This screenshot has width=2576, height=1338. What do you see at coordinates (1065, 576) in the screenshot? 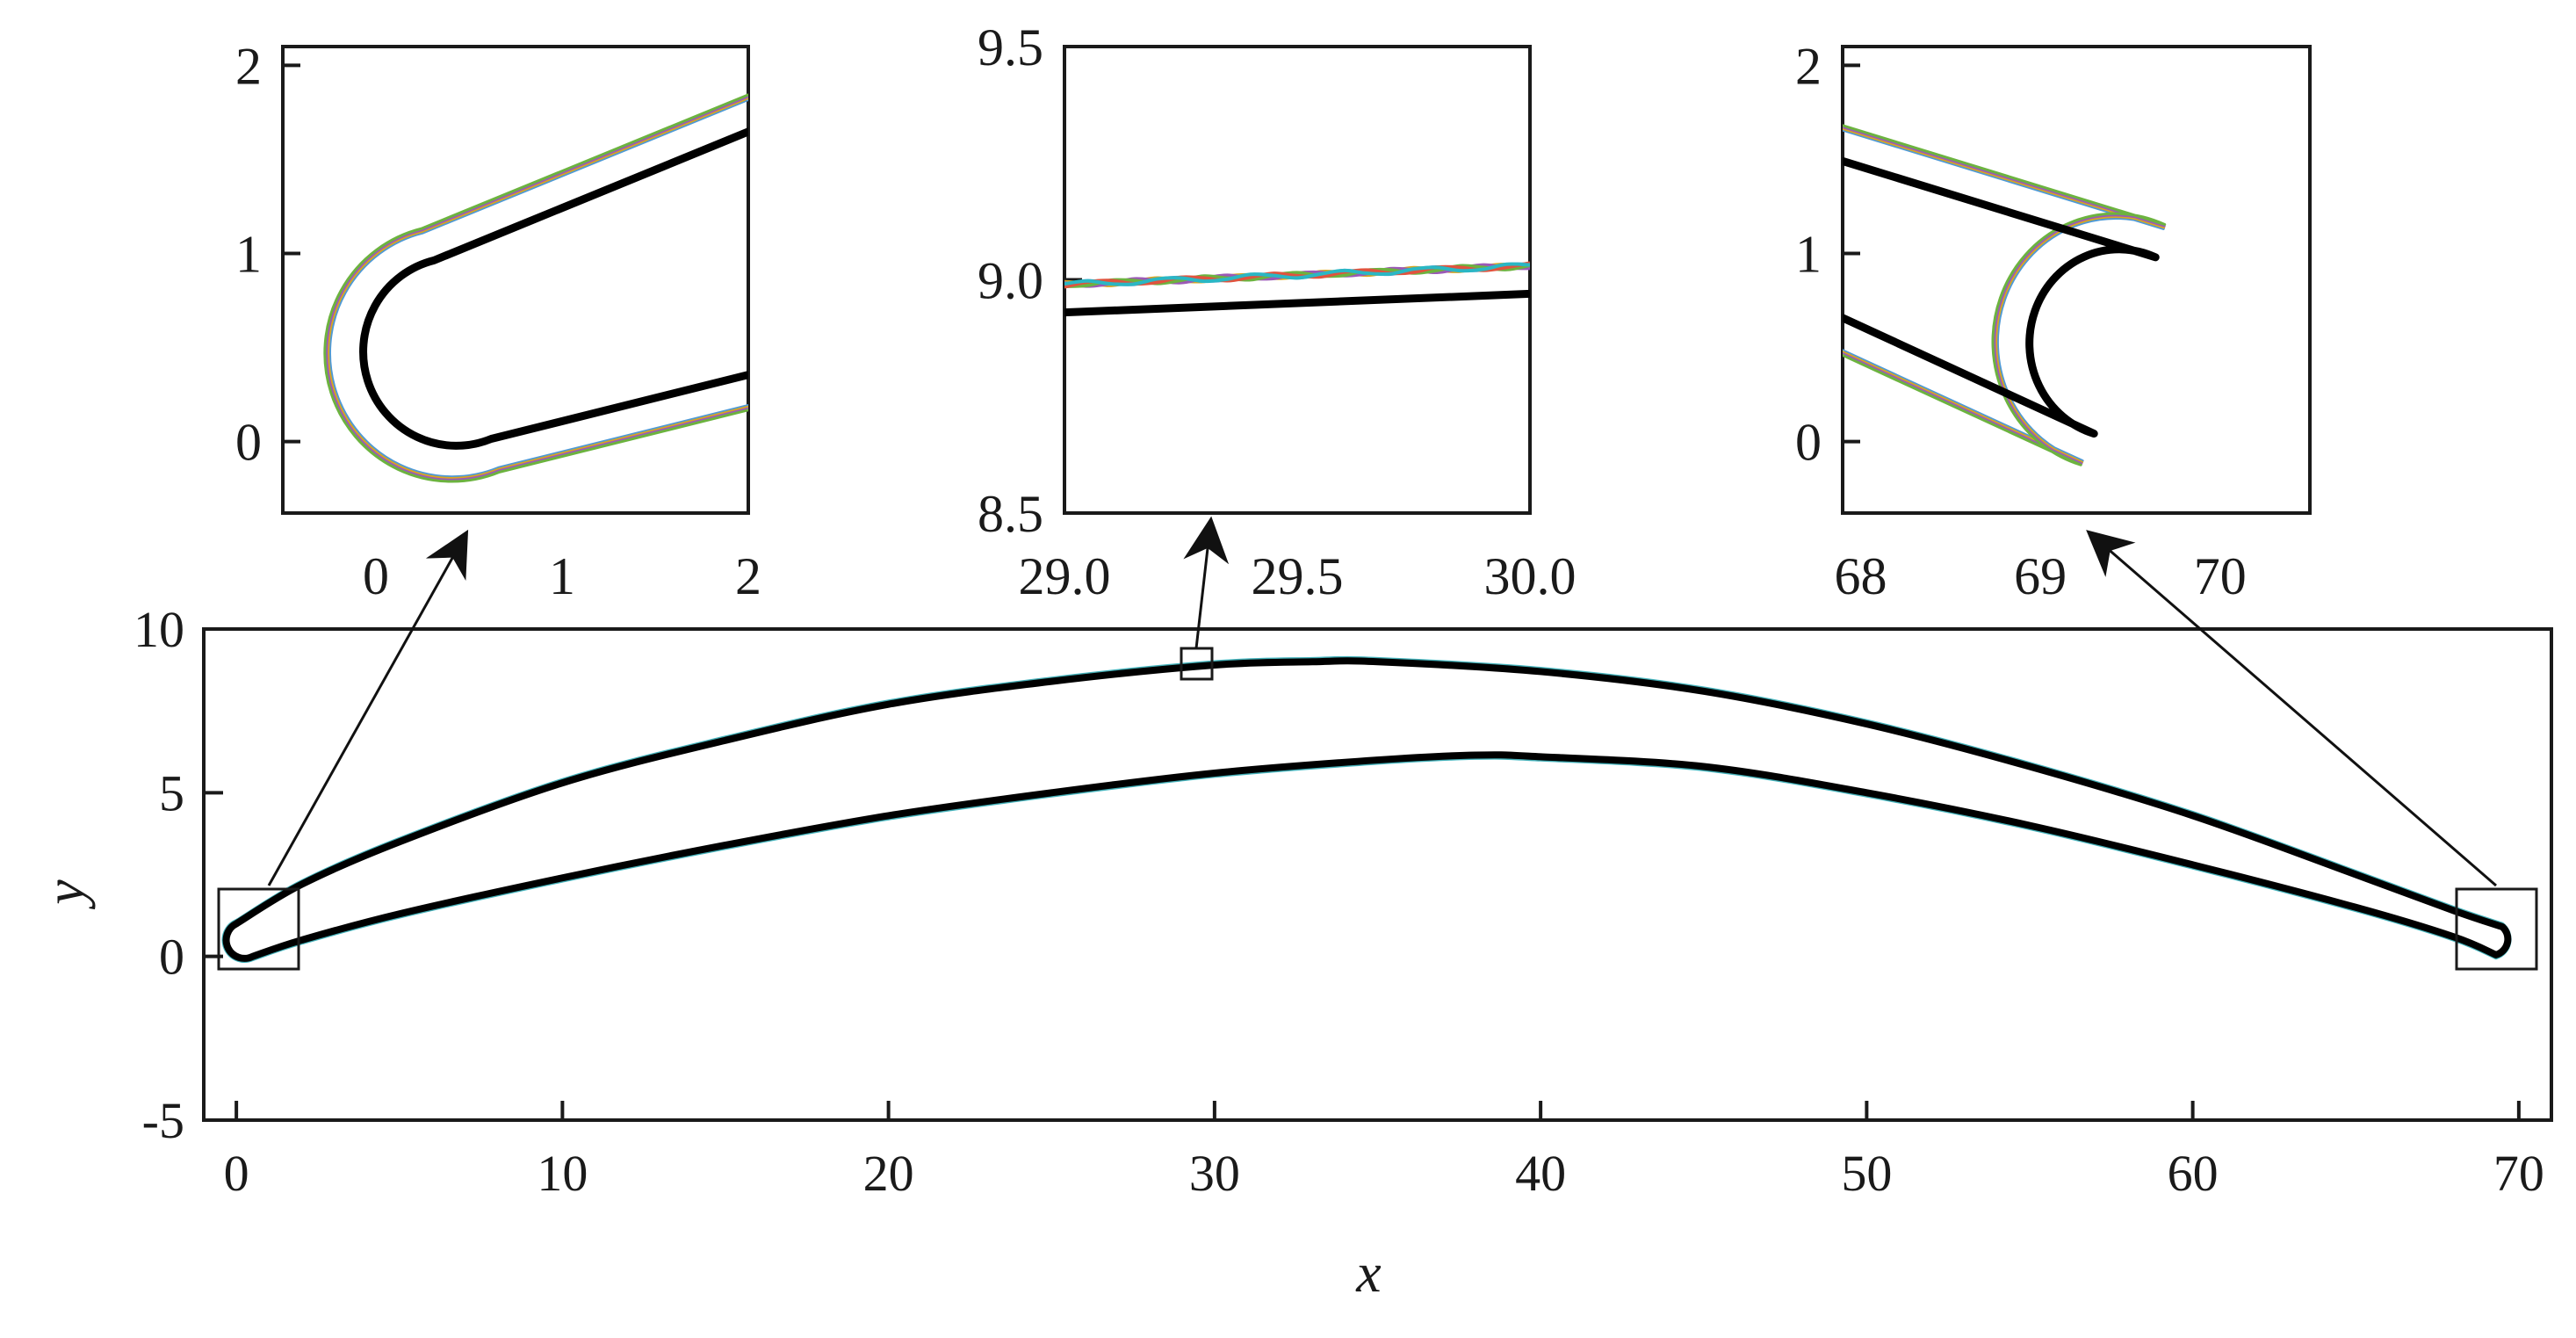
I see `inset-x-tick-label: 29.0` at bounding box center [1065, 576].